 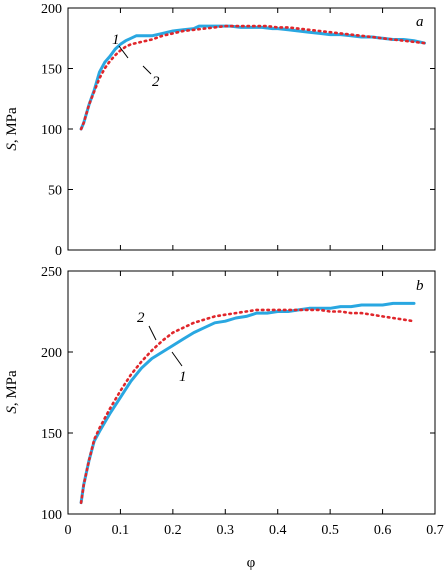 I want to click on panel-b-xlabel: φ, so click(x=251, y=563).